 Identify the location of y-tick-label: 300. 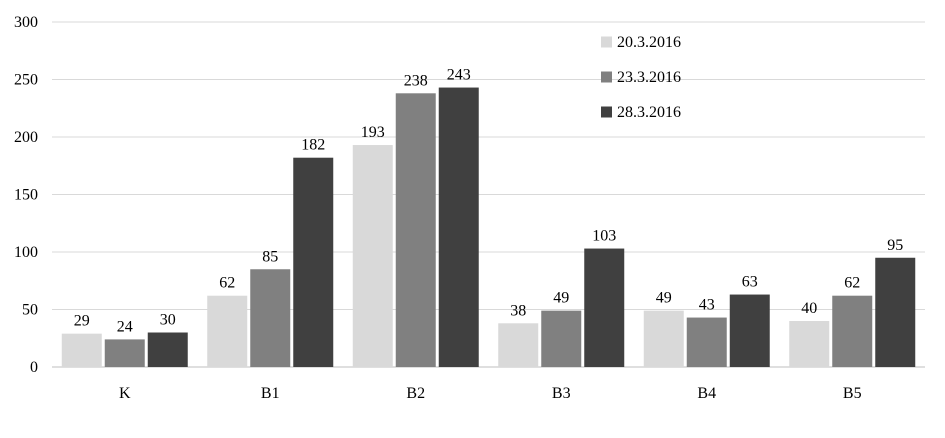
(26, 22).